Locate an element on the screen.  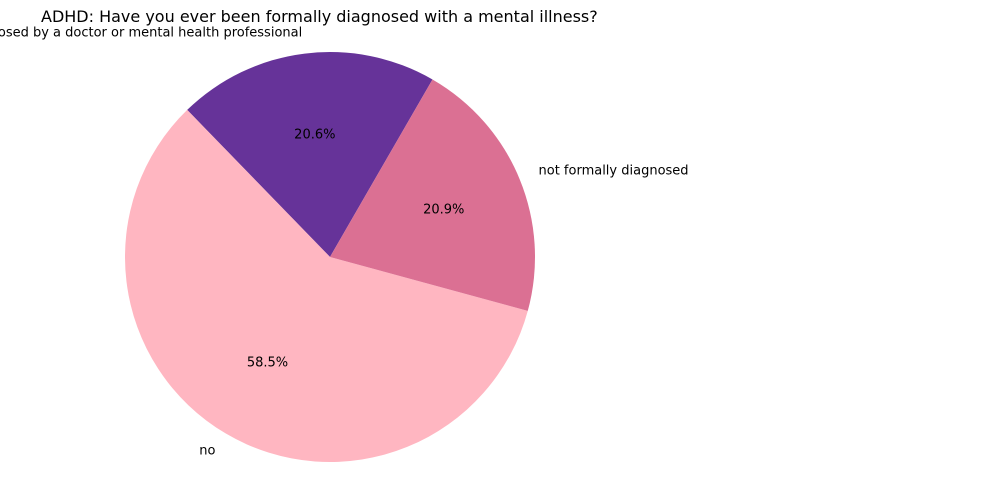
percent-label-yes-formally-diagnosed-by-a-doctor-or-mental-health-professional: 20.6% is located at coordinates (314, 134).